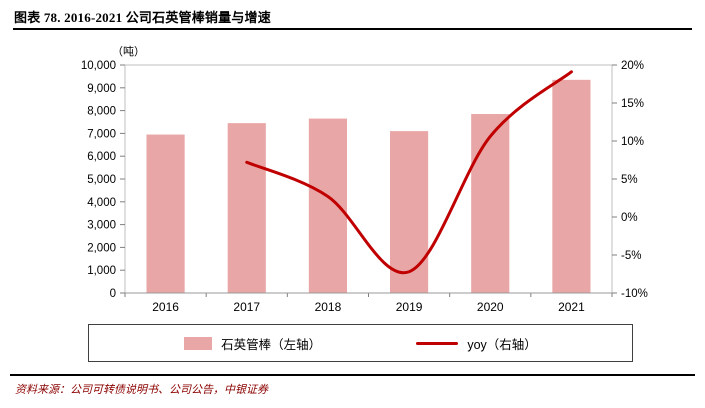 This screenshot has width=705, height=408. Describe the element at coordinates (101, 271) in the screenshot. I see `left-axis-tick-label: 1,000` at that location.